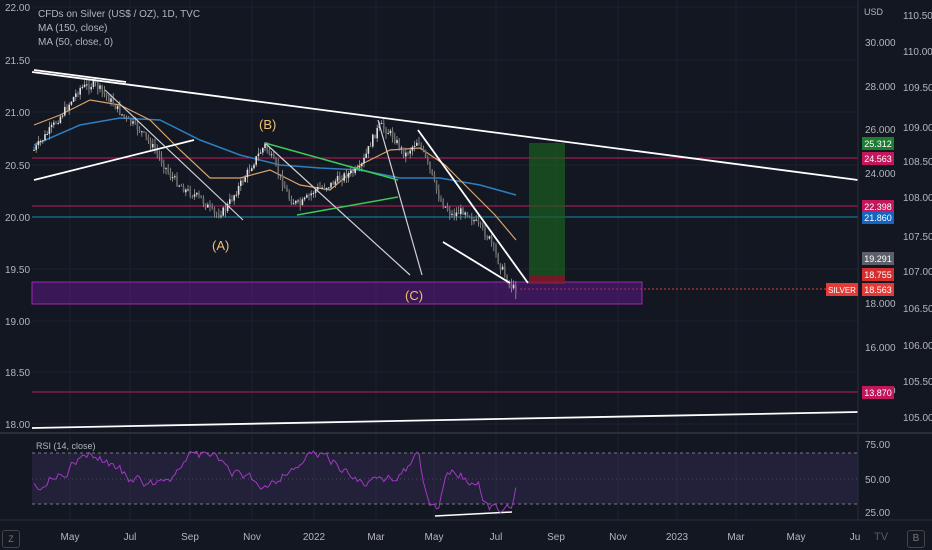 The height and width of the screenshot is (550, 932). Describe the element at coordinates (130, 537) in the screenshot. I see `x-axis-tick: Jul` at that location.